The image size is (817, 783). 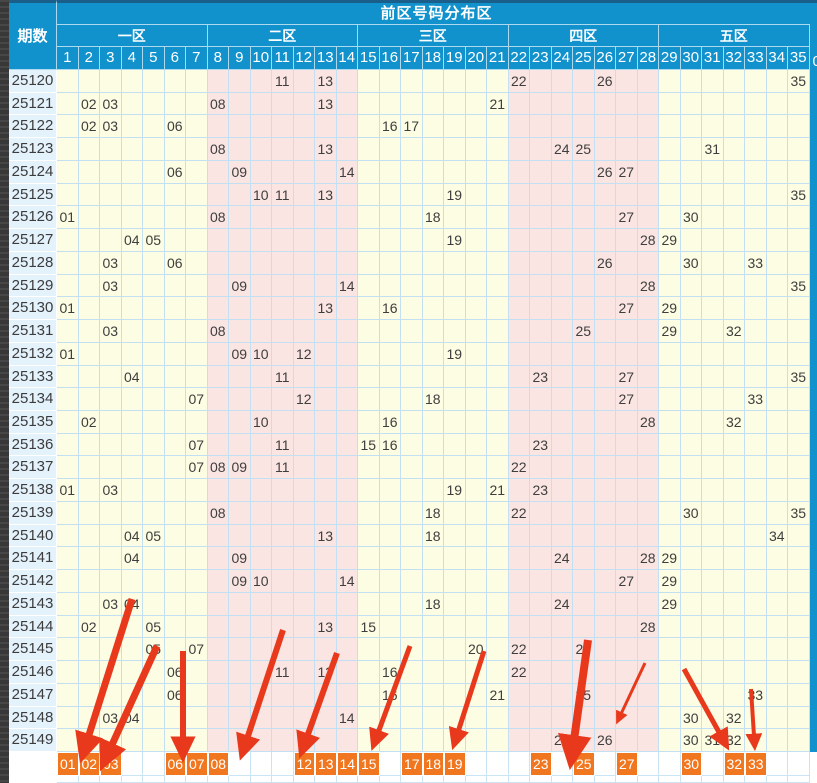 What do you see at coordinates (670, 331) in the screenshot?
I see `number-cell: 29` at bounding box center [670, 331].